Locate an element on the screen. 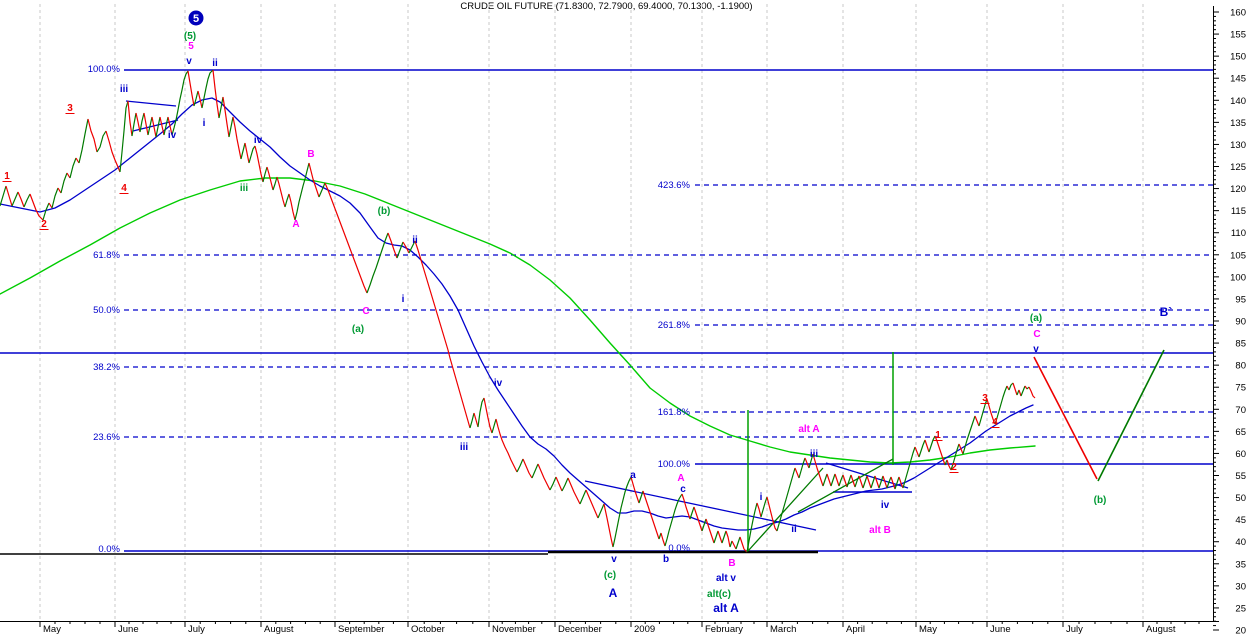 Image resolution: width=1250 pixels, height=636 pixels. fib-label-retracement: 0.0% is located at coordinates (109, 549).